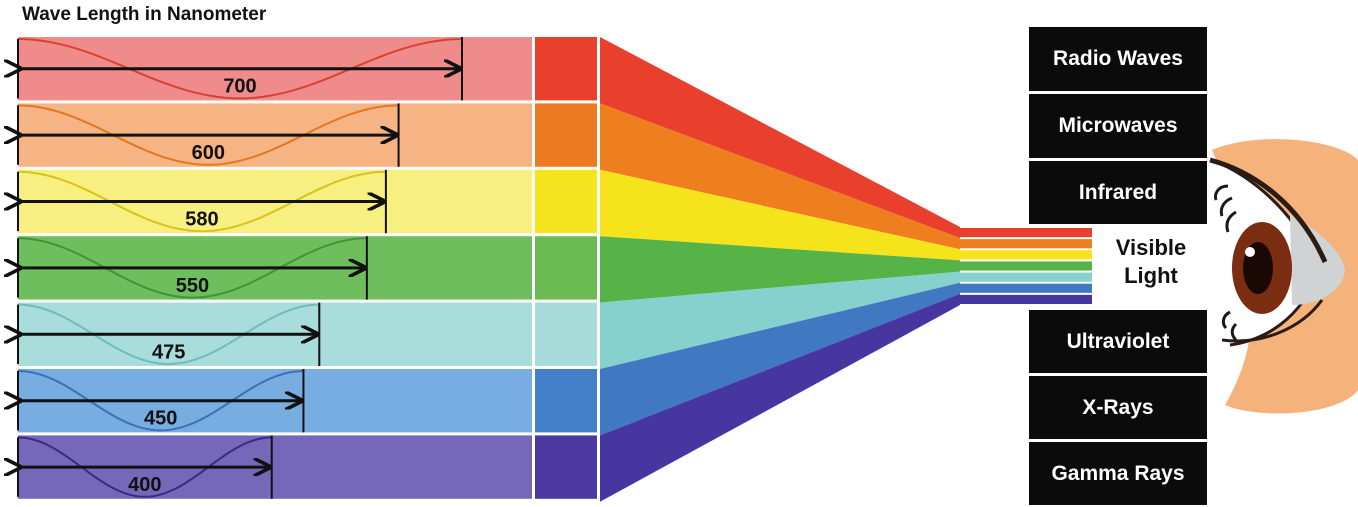  What do you see at coordinates (1151, 247) in the screenshot?
I see `visible-label-line1: Visible` at bounding box center [1151, 247].